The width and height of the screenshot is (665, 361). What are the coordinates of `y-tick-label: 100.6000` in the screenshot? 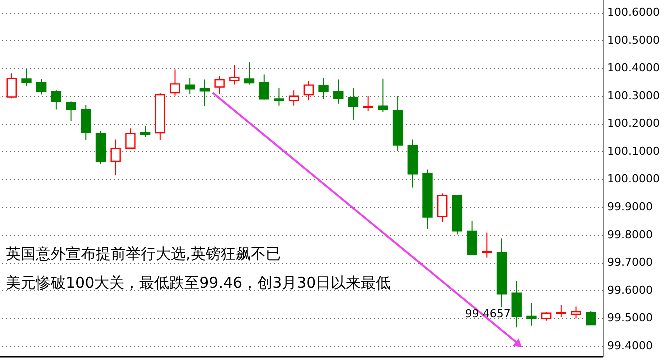 It's located at (634, 12).